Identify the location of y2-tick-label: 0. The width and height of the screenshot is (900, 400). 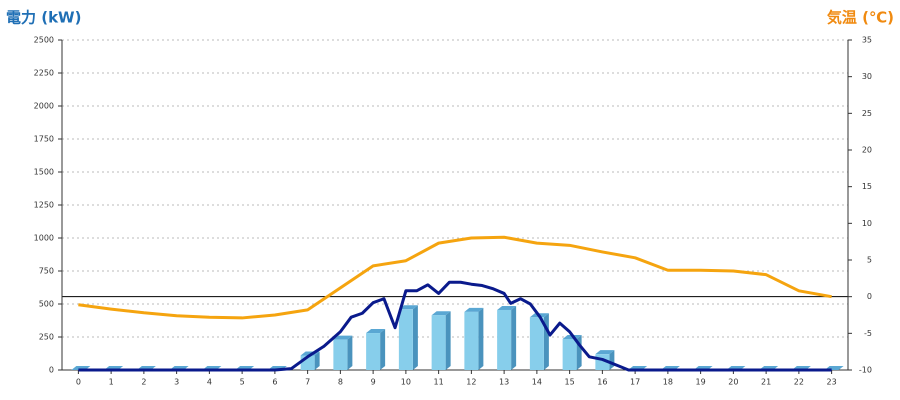
(869, 296).